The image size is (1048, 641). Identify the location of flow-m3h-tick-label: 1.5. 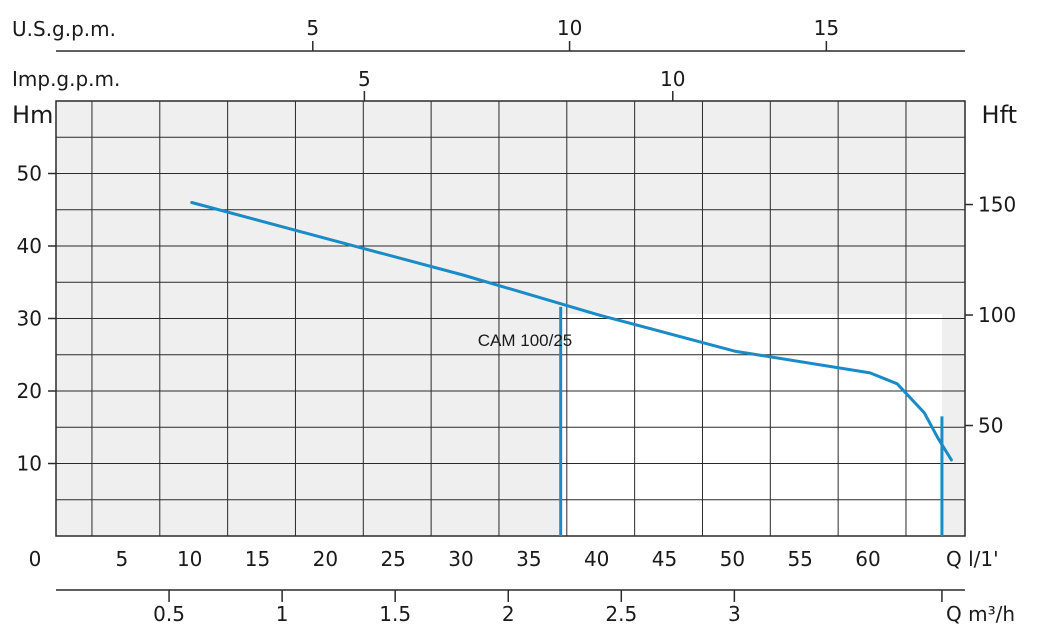
(395, 614).